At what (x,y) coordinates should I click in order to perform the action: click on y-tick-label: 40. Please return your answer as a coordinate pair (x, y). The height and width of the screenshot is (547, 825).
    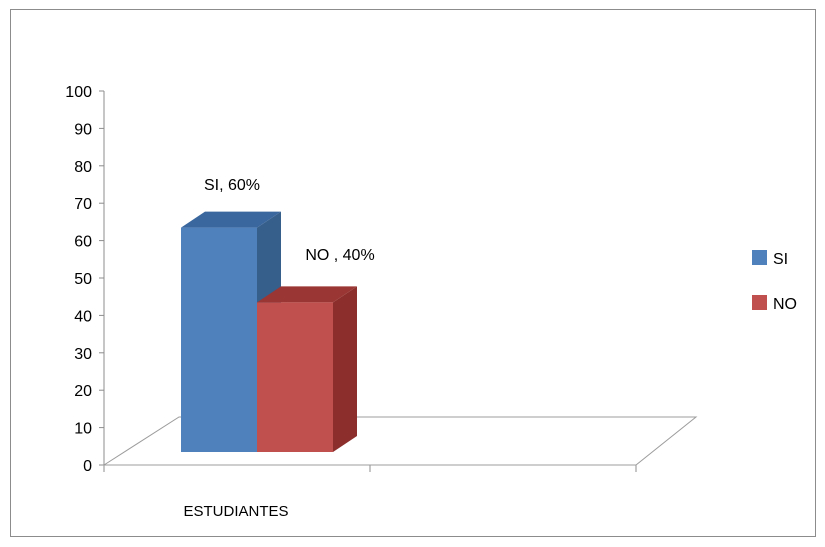
    Looking at the image, I should click on (83, 316).